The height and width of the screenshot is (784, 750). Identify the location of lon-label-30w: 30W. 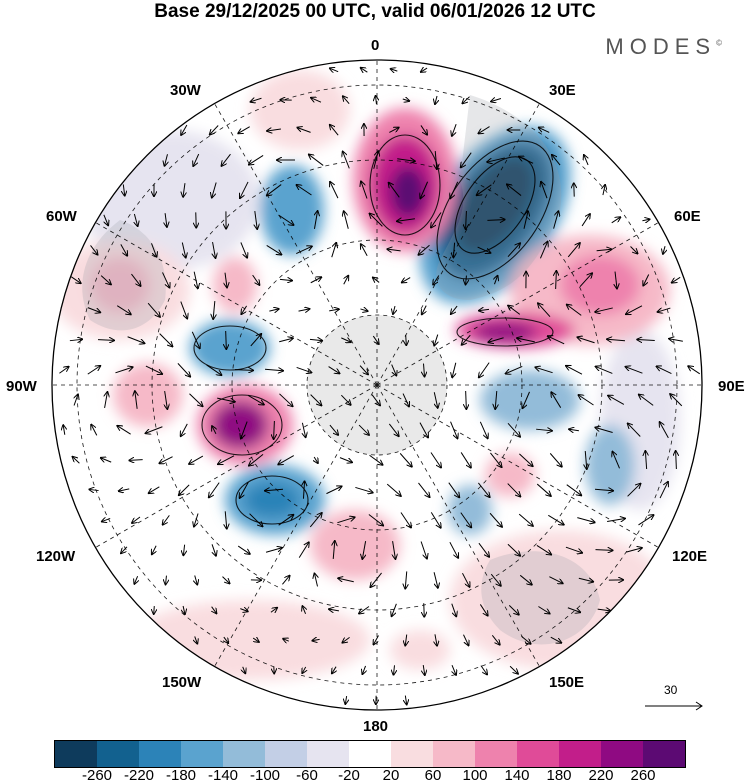
(185, 90).